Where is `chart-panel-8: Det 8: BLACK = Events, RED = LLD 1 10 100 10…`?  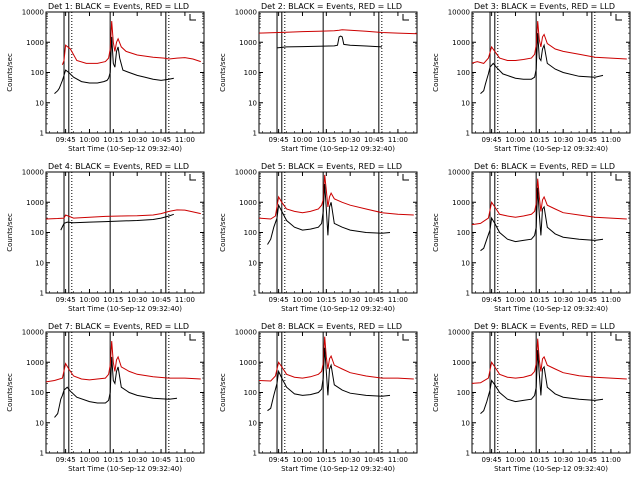 chart-panel-8: Det 8: BLACK = Events, RED = LLD 1 10 100 10… is located at coordinates (318, 397).